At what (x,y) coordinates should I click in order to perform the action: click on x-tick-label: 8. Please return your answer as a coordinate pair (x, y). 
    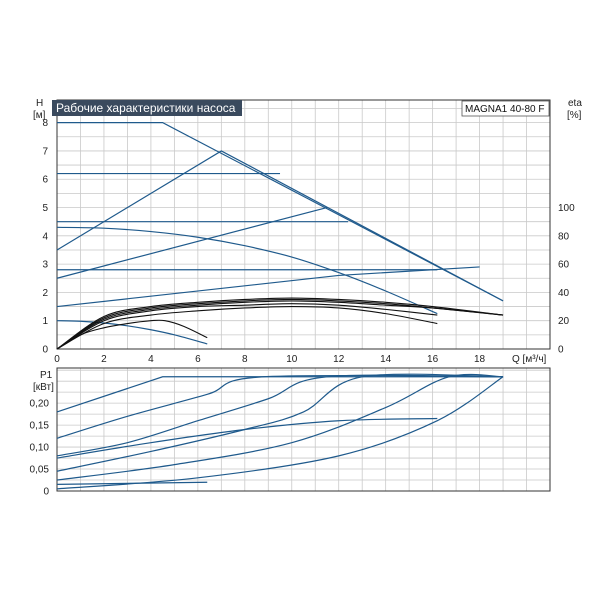
    Looking at the image, I should click on (245, 359).